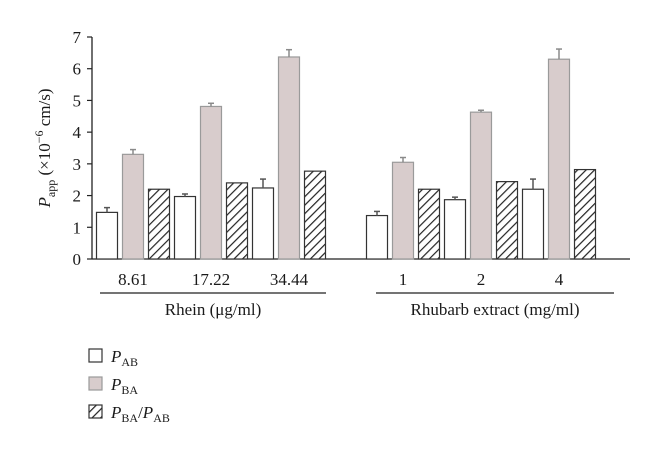  Describe the element at coordinates (213, 309) in the screenshot. I see `group-label: Rhein (μg/ml)` at that location.